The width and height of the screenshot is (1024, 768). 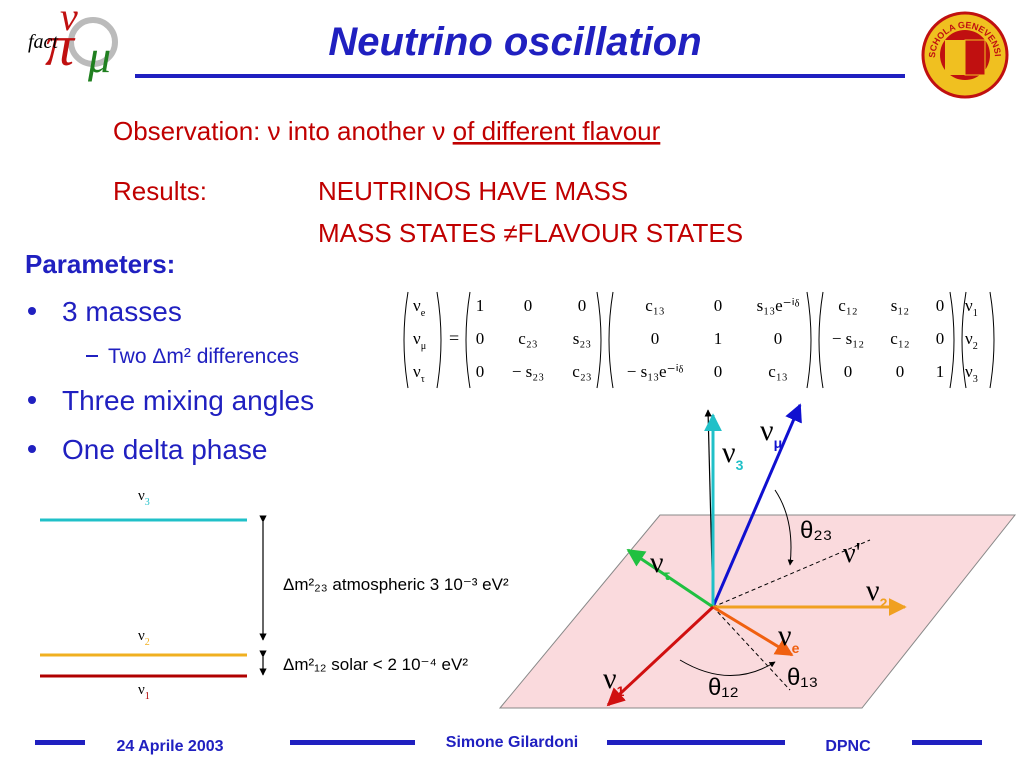 I want to click on lhs-entry: νμ, so click(x=420, y=340).